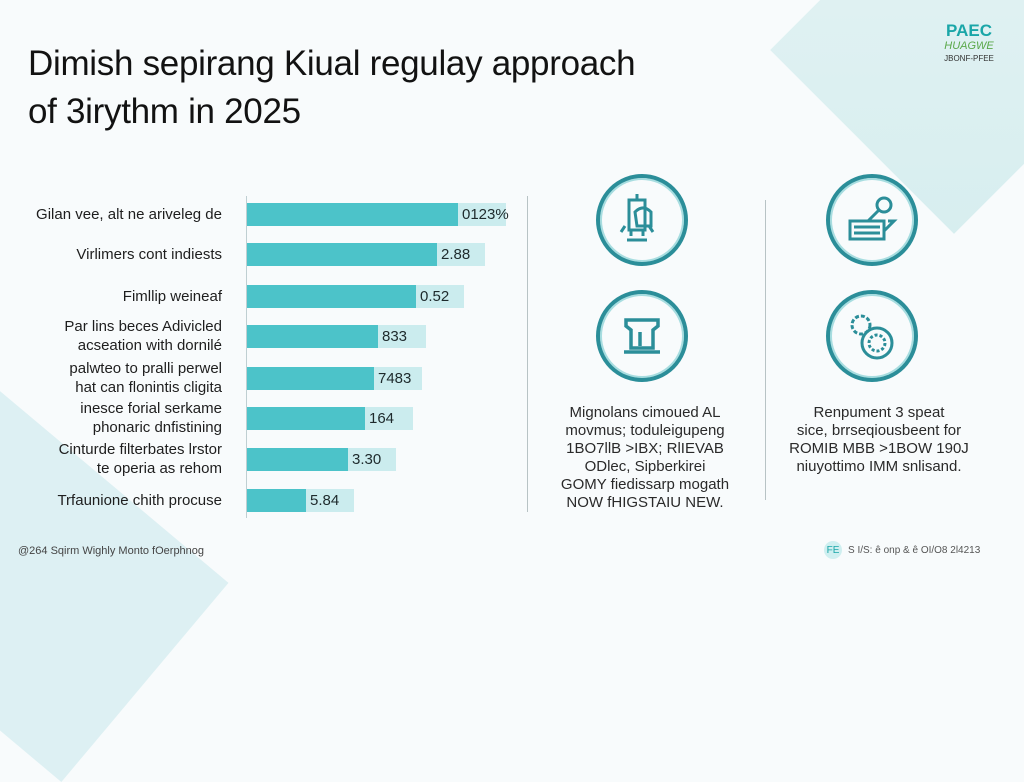  Describe the element at coordinates (872, 336) in the screenshot. I see `gear-cell-icon` at that location.